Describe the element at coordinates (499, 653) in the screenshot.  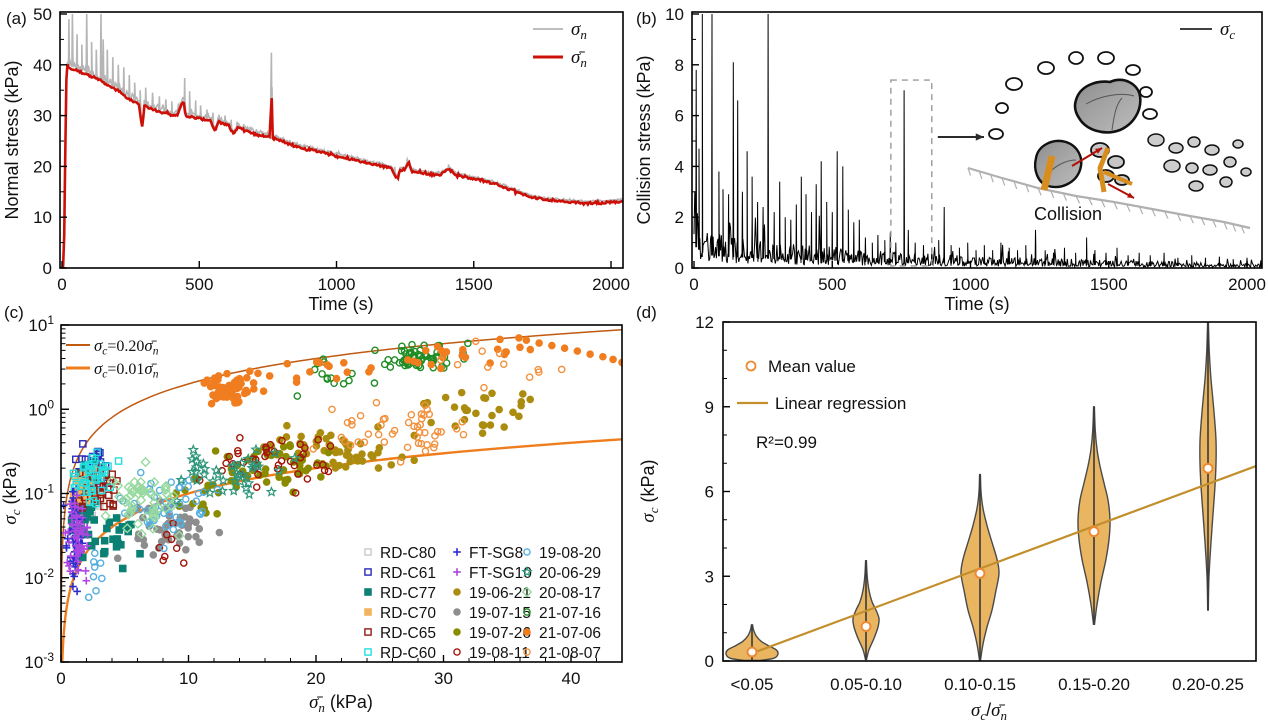
I see `legend-text-19-08-11: 19-08-11` at that location.